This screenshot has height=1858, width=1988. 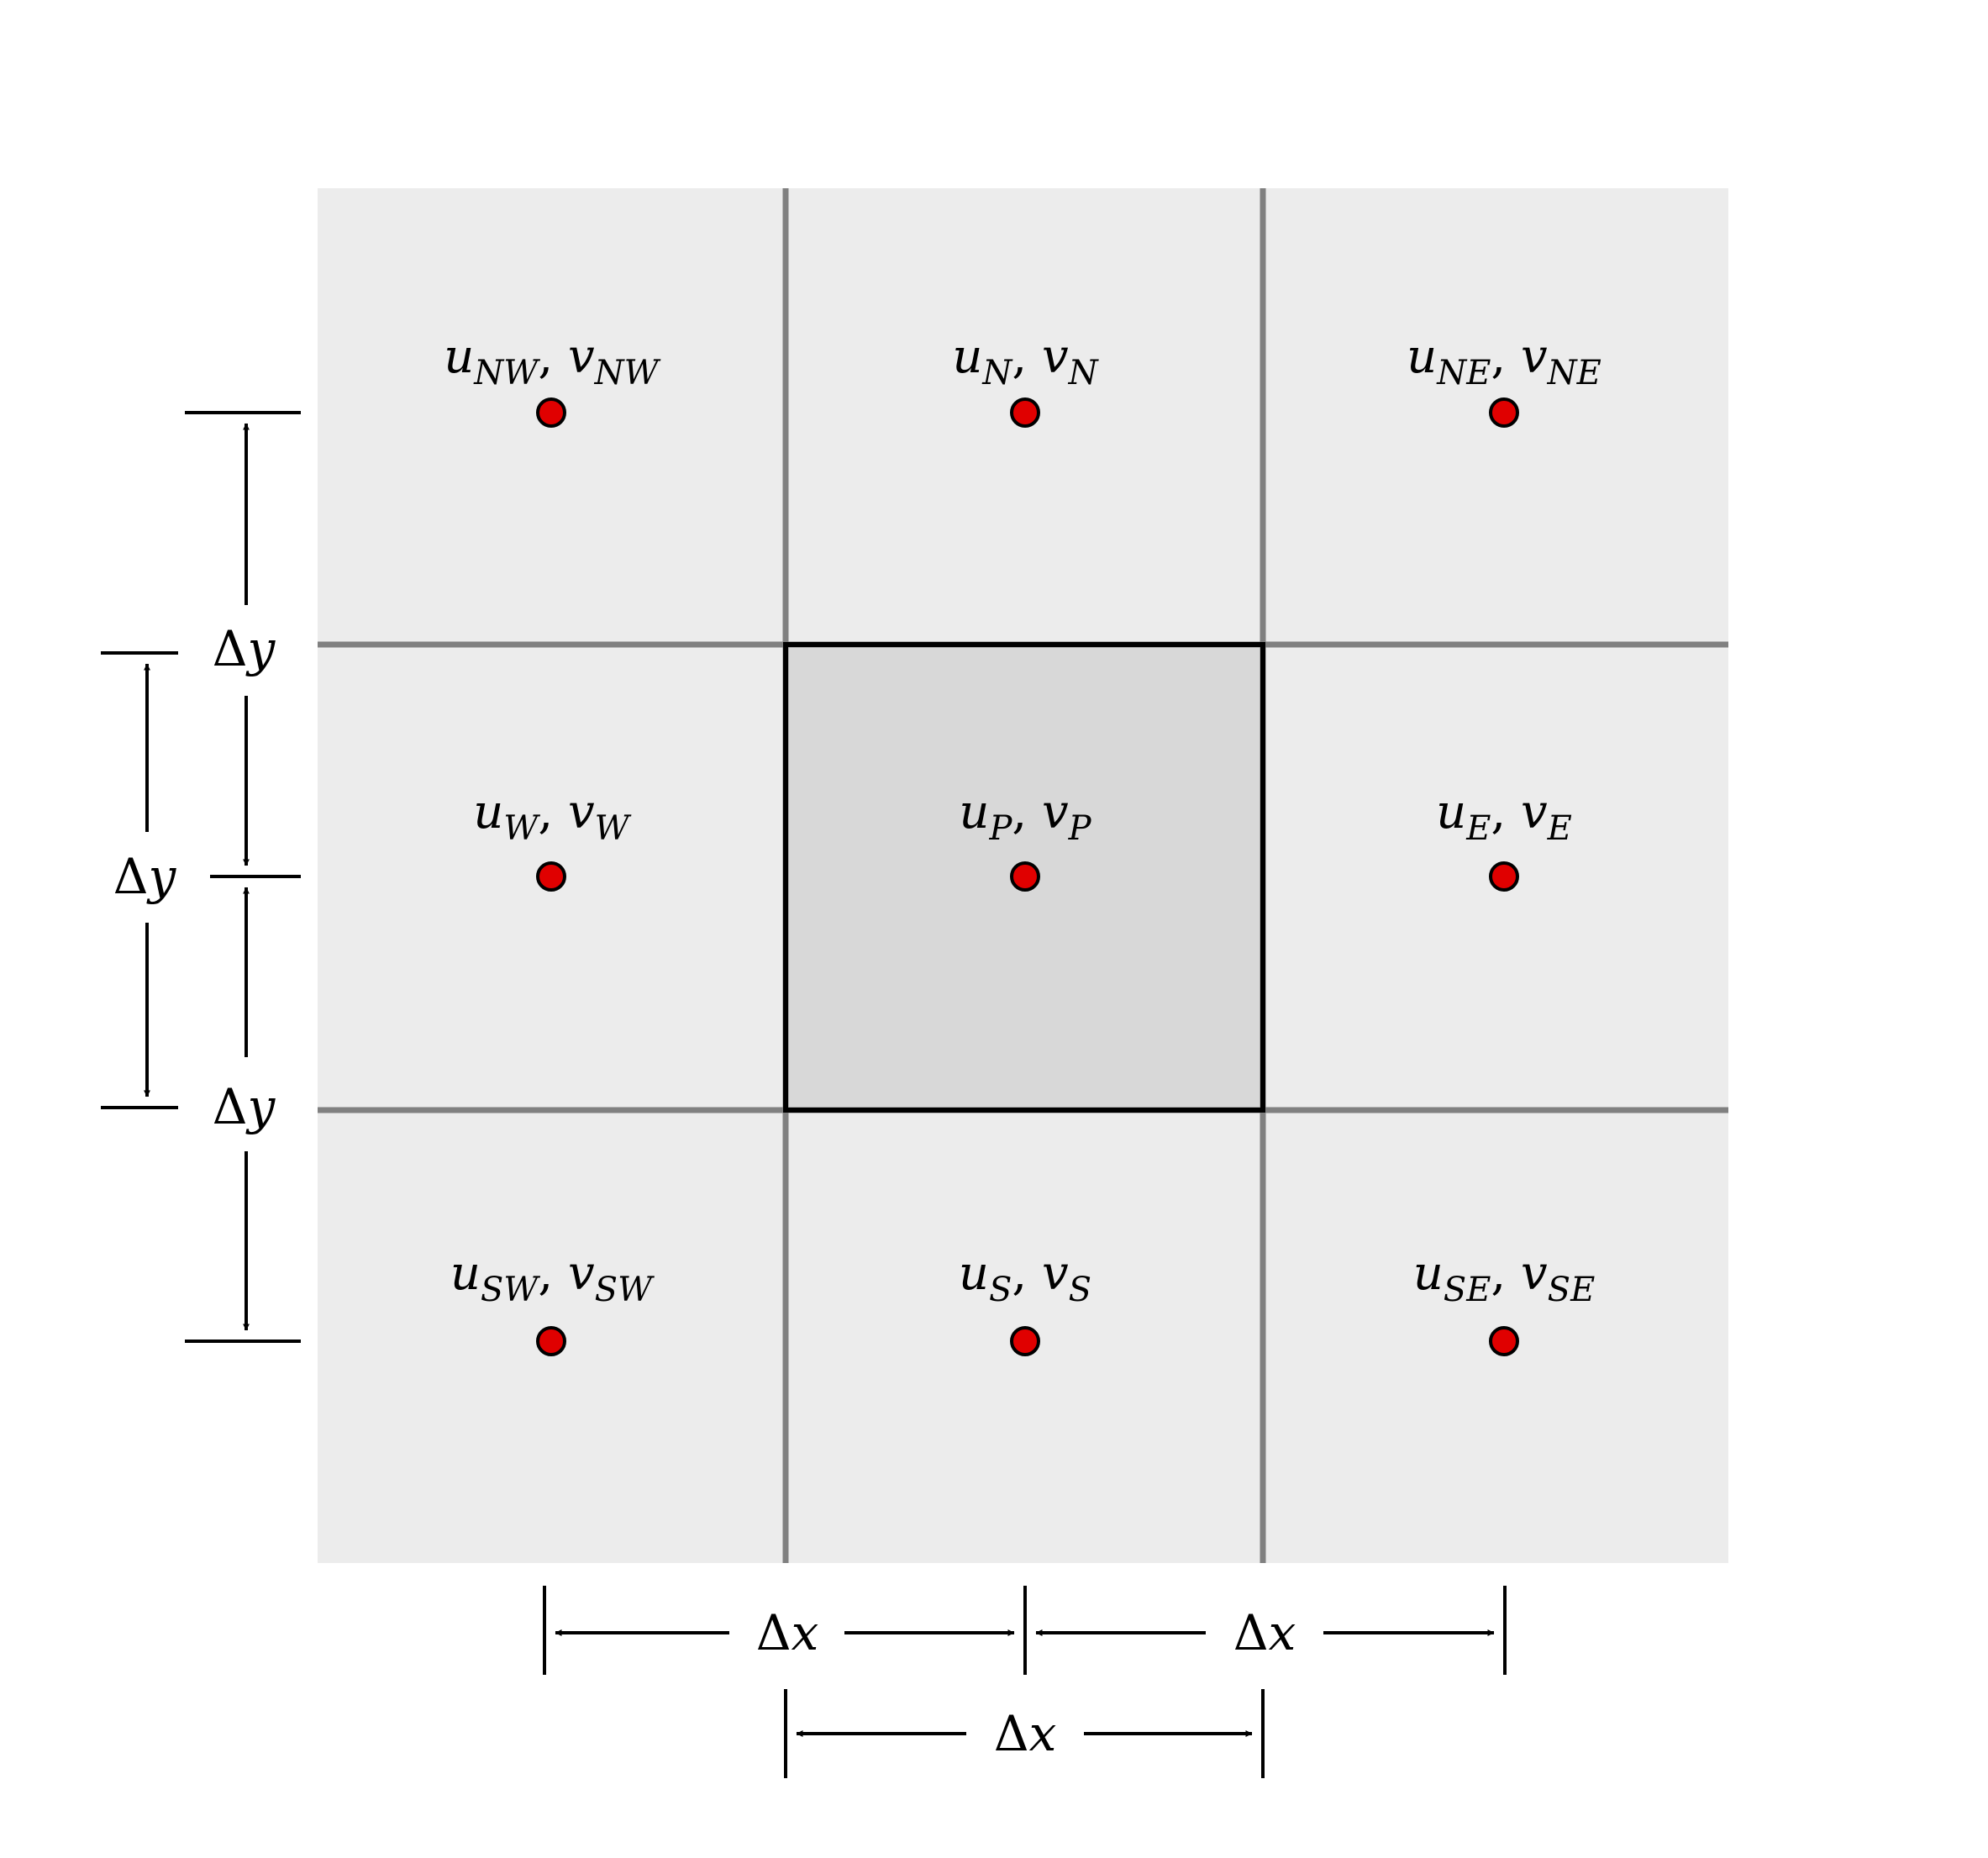 I want to click on cell-label-s: uS, vS, so click(x=1025, y=1277).